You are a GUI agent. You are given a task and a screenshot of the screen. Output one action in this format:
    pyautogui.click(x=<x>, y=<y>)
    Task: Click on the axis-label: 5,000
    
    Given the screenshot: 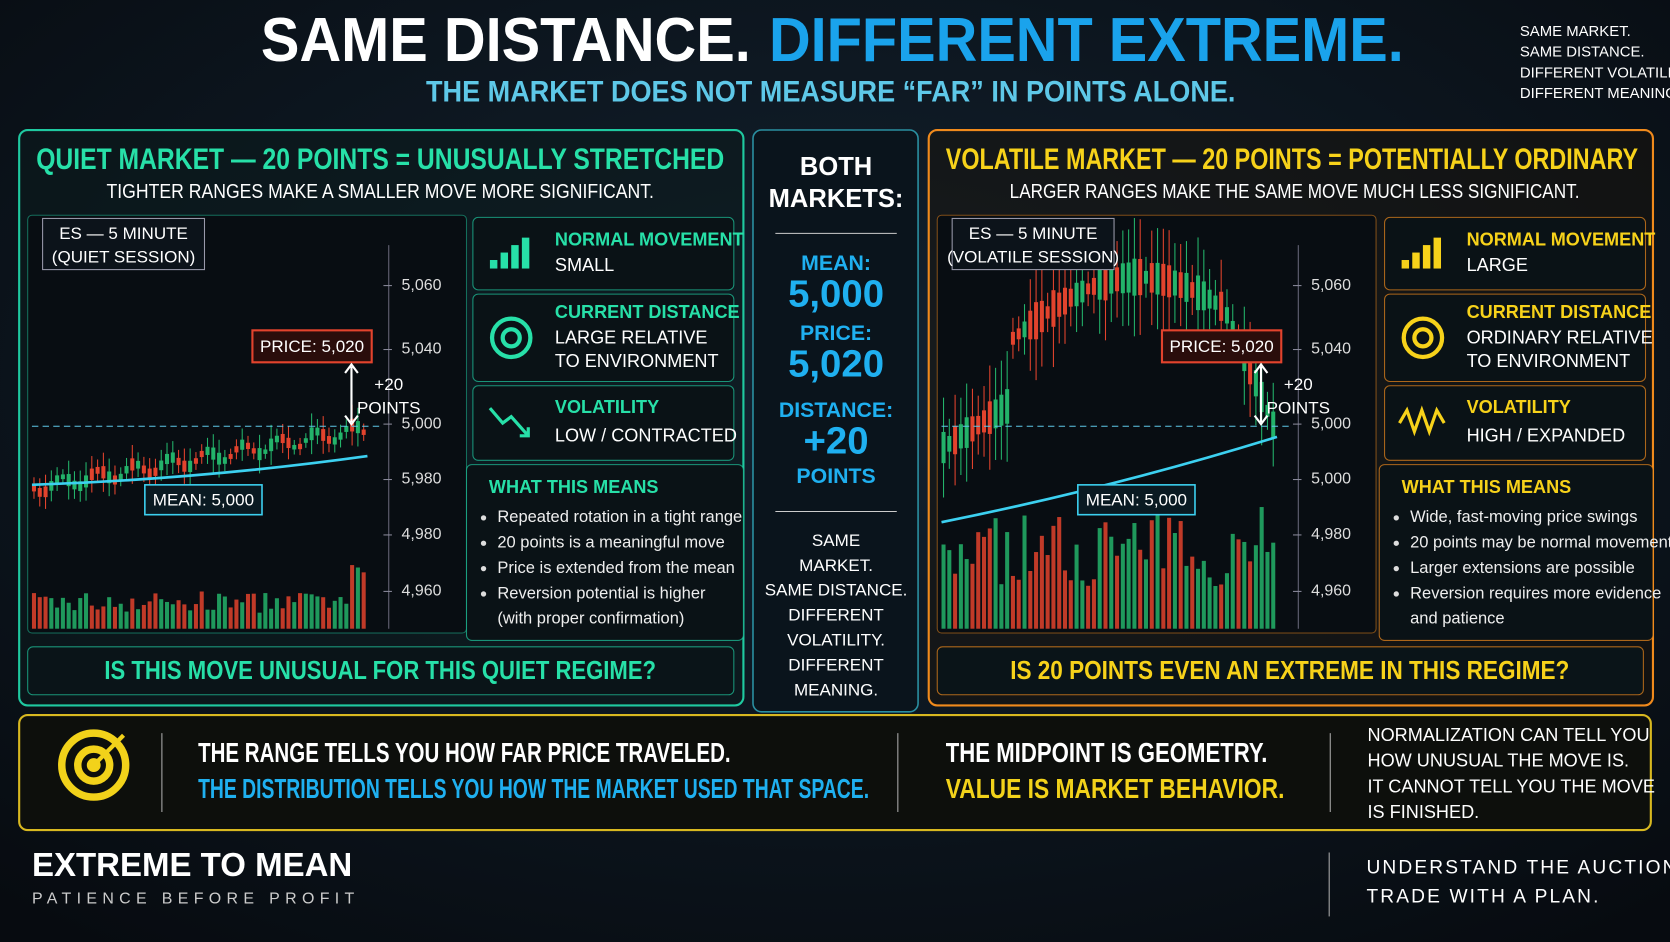 What is the action you would take?
    pyautogui.click(x=422, y=423)
    